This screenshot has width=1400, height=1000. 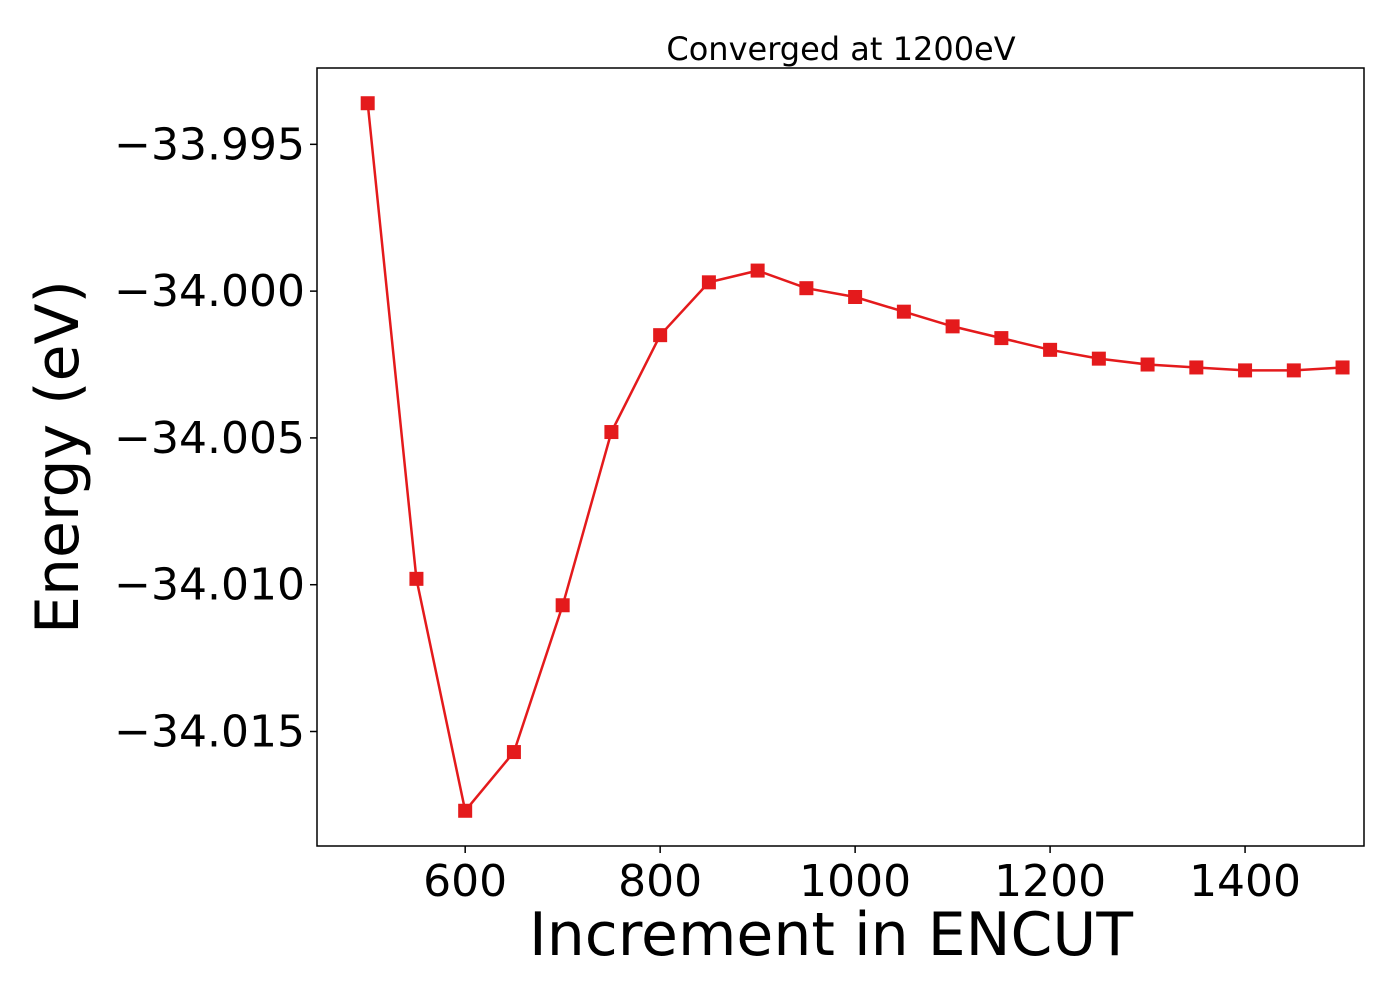 I want to click on x-tick-label: 600, so click(x=465, y=881).